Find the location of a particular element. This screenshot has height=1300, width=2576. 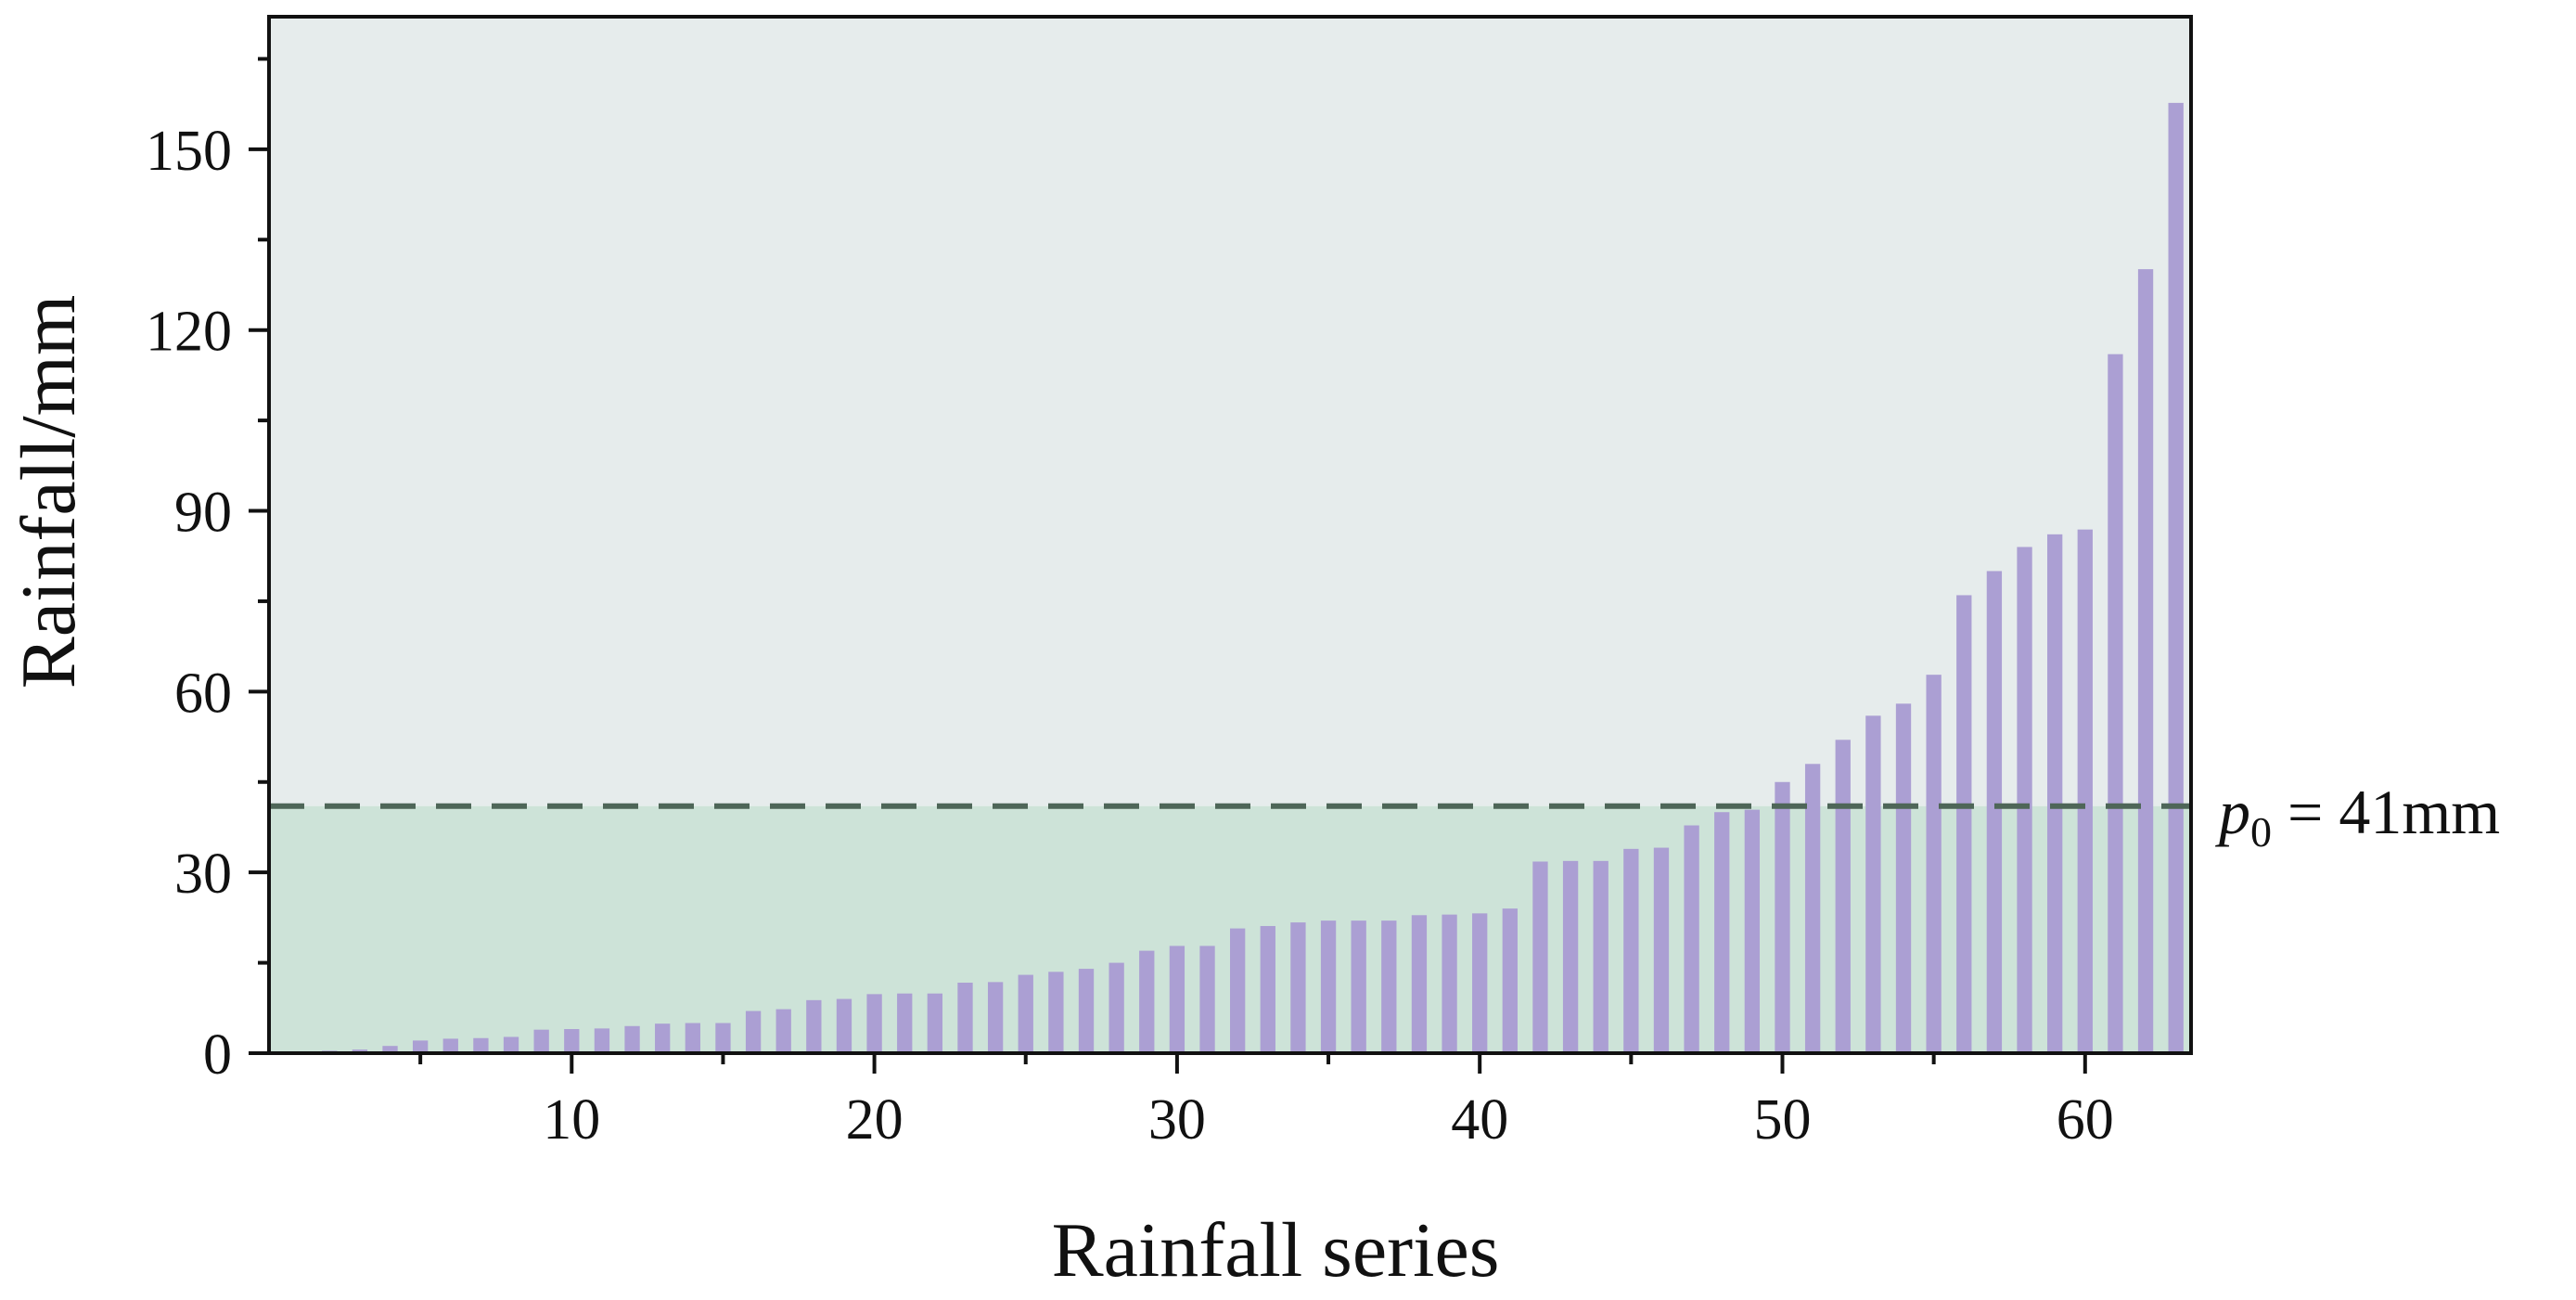

threshold-label-subscript: 0 is located at coordinates (2261, 832).